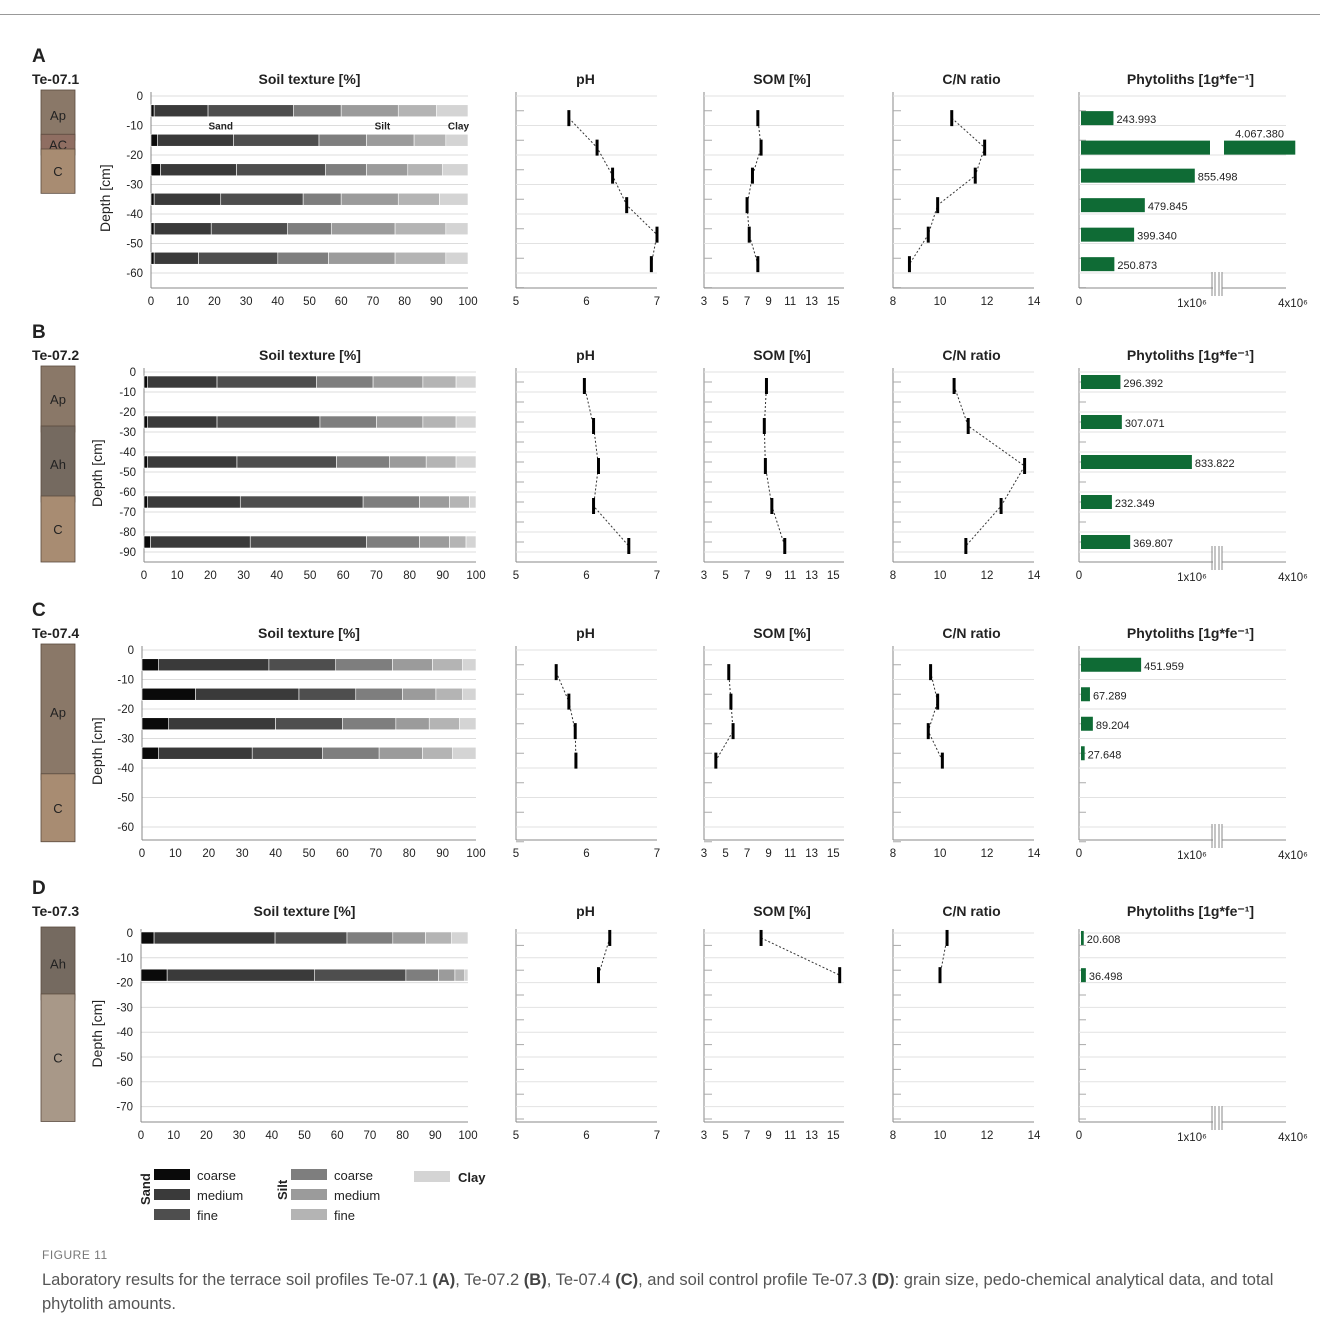 The image size is (1320, 1336). I want to click on ph-title: pH, so click(585, 633).